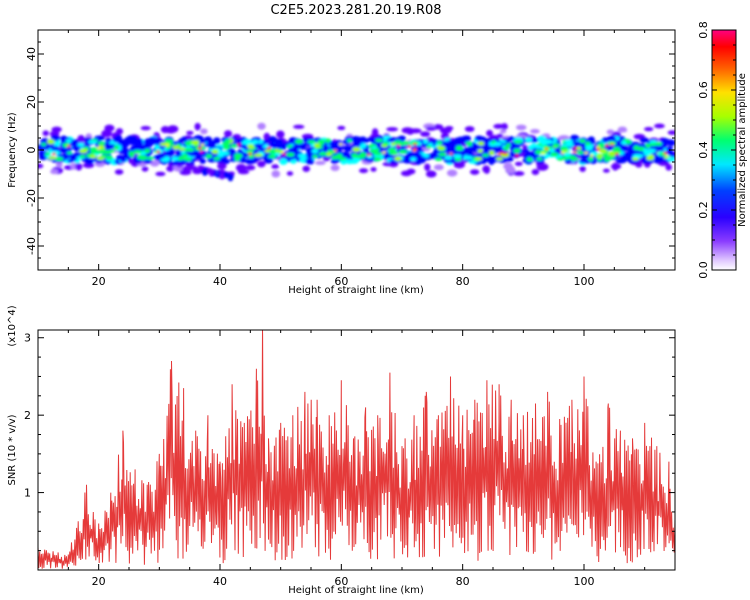 This screenshot has height=600, width=750. What do you see at coordinates (356, 590) in the screenshot?
I see `snr-x-label: Height of straight line (km)` at bounding box center [356, 590].